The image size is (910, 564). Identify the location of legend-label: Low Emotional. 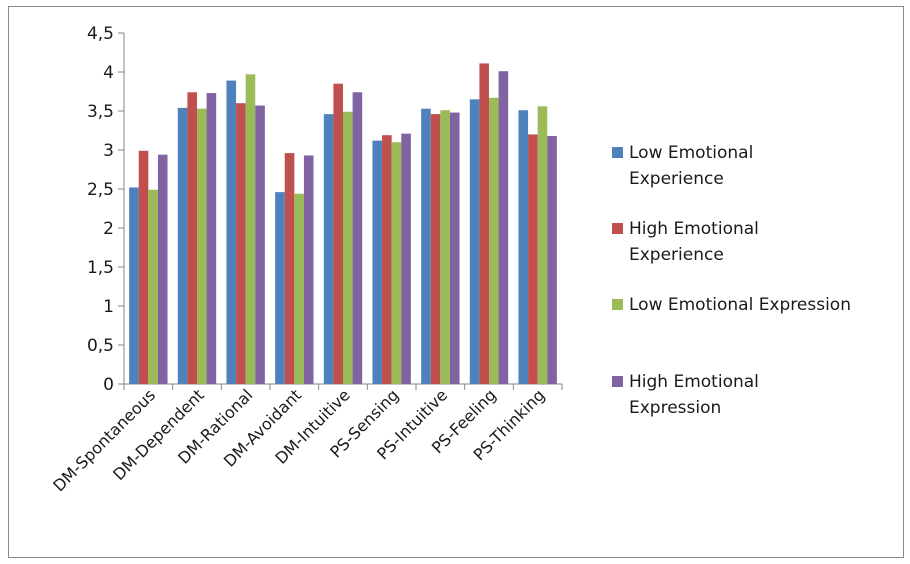
(691, 153).